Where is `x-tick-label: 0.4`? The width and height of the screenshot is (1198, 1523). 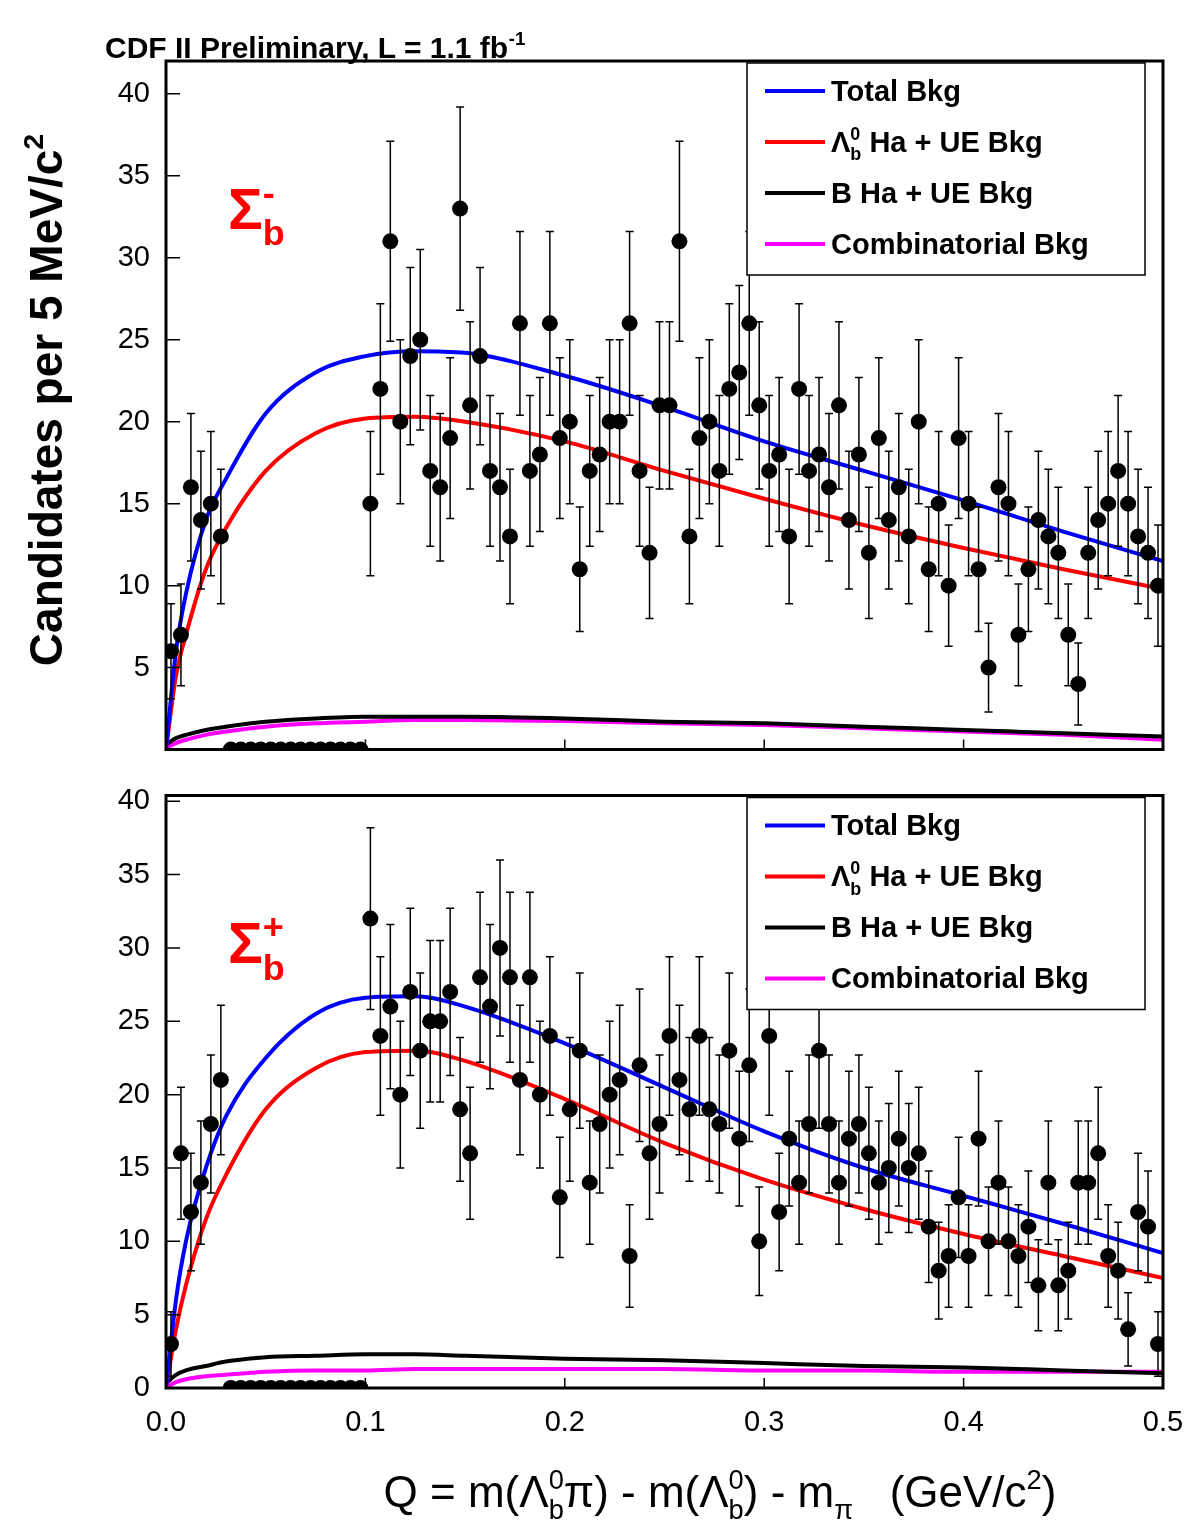
x-tick-label: 0.4 is located at coordinates (963, 1421).